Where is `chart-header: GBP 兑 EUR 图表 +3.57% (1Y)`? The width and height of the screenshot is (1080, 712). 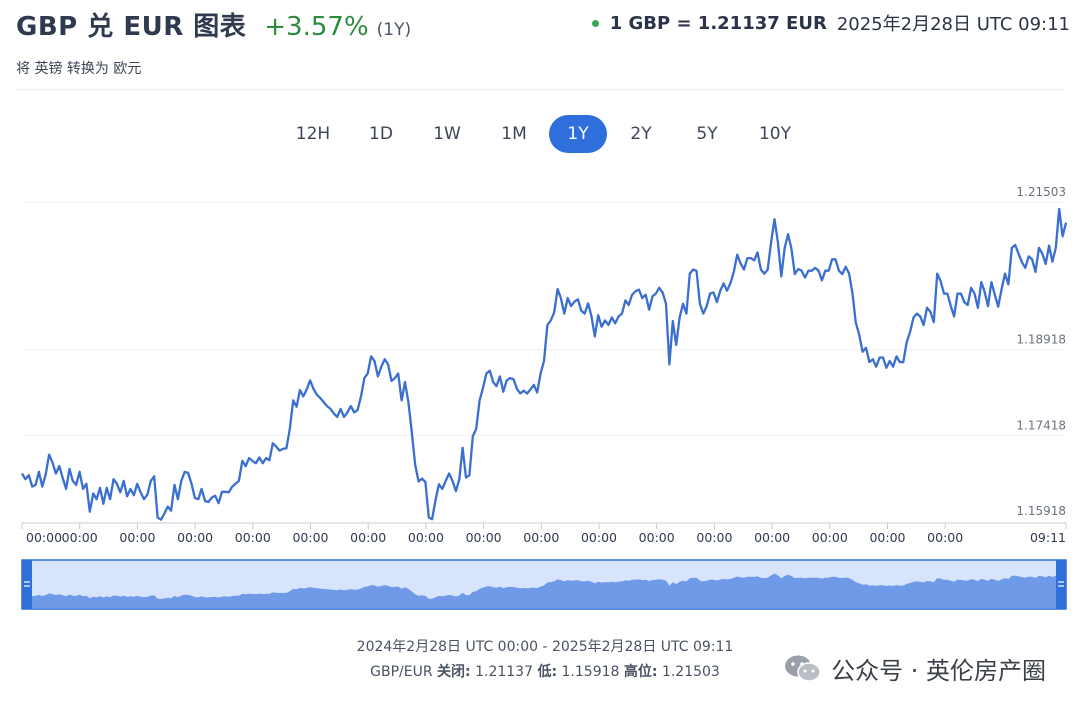
chart-header: GBP 兑 EUR 图表 +3.57% (1Y) is located at coordinates (213, 24).